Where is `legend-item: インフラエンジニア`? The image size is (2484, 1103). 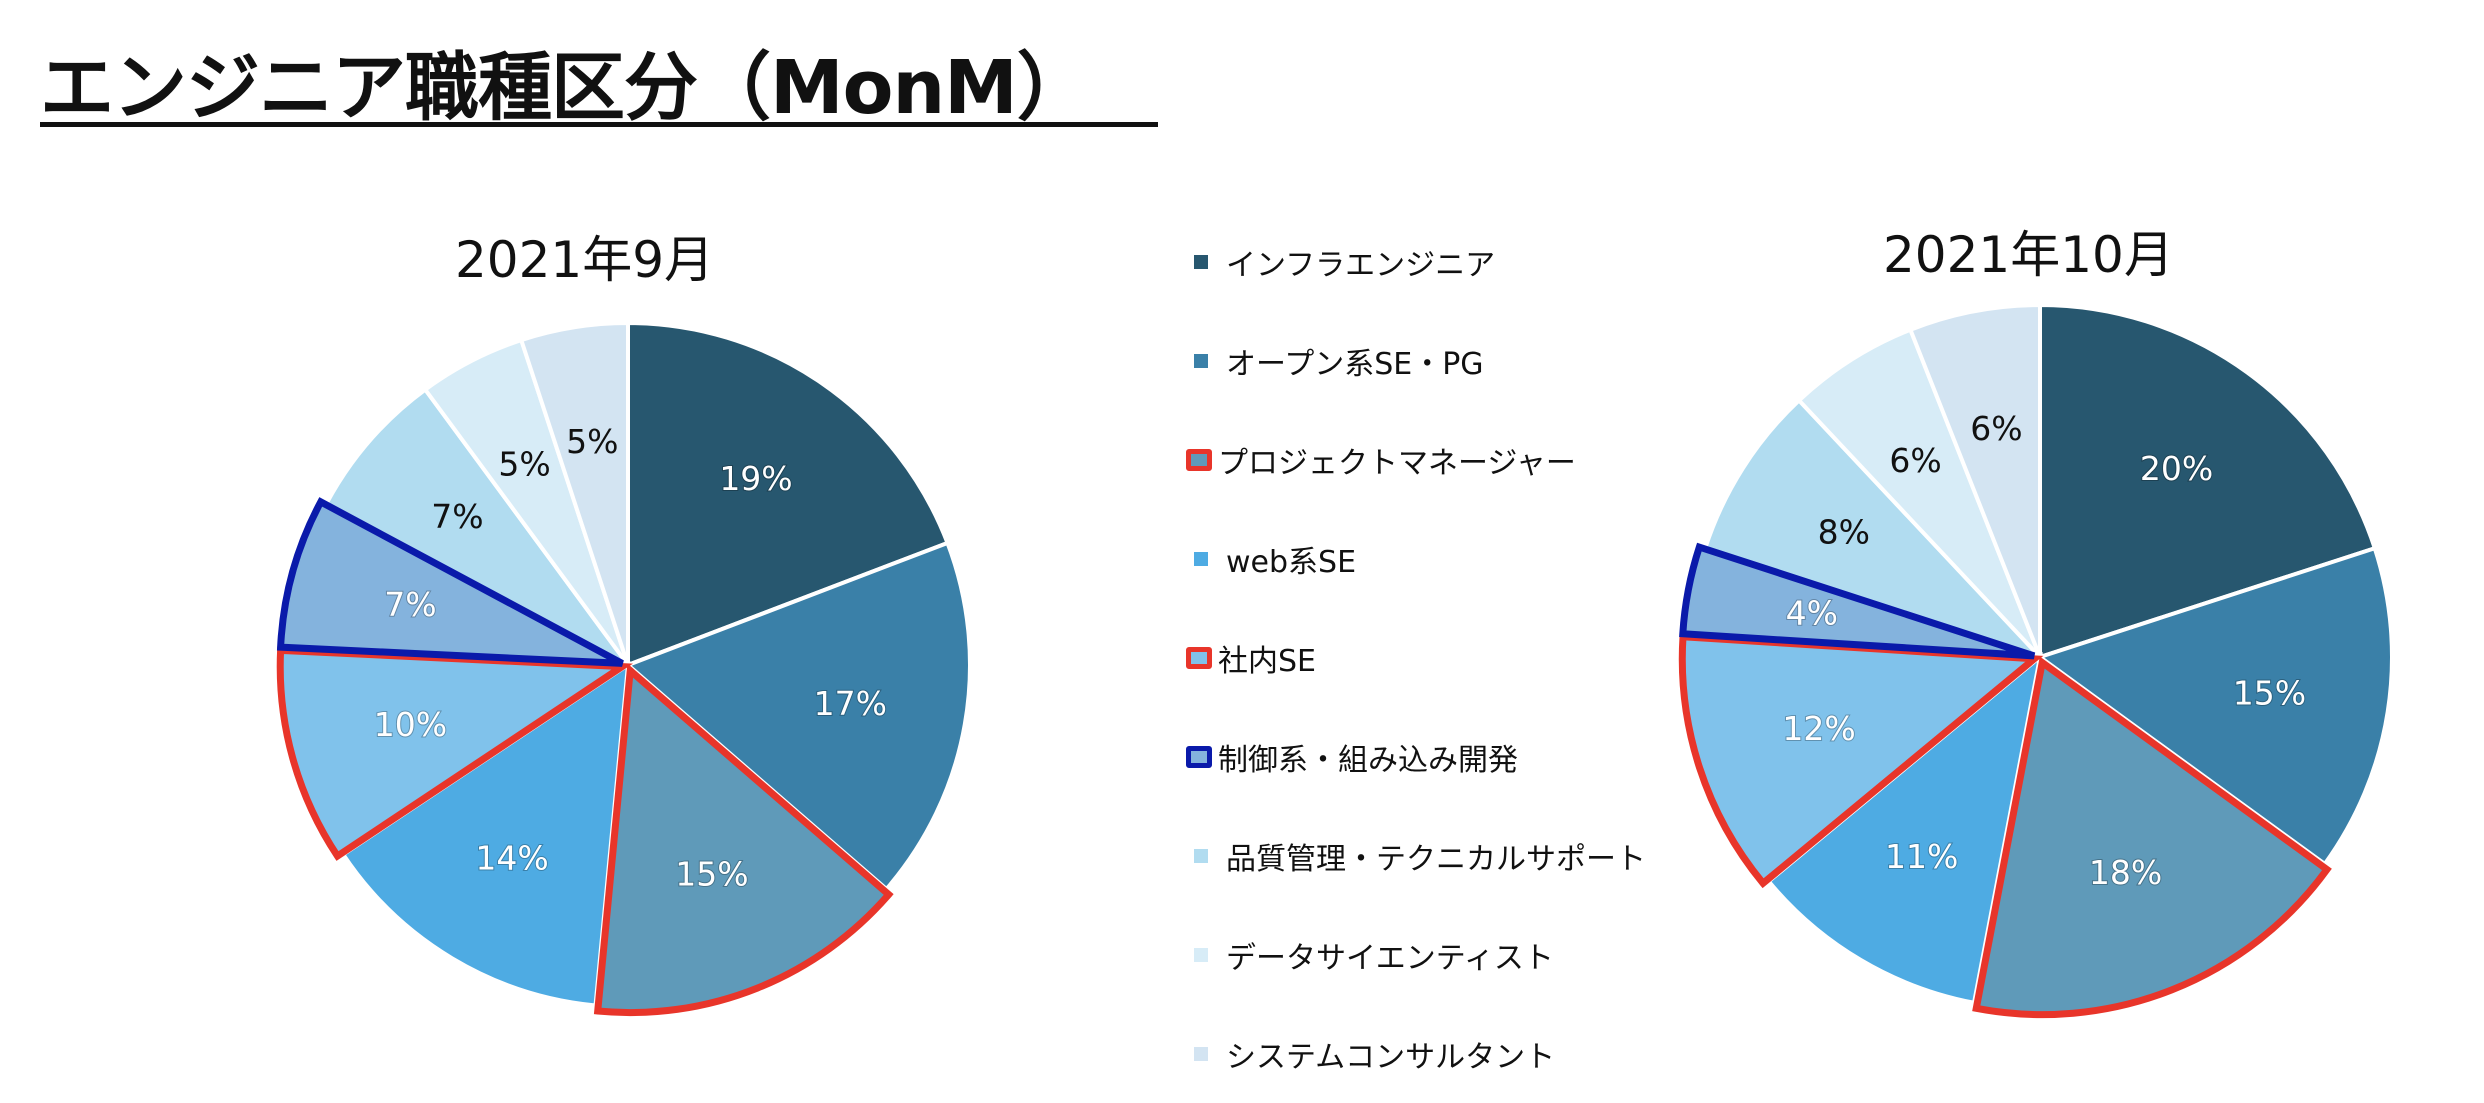 legend-item: インフラエンジニア is located at coordinates (1416, 261).